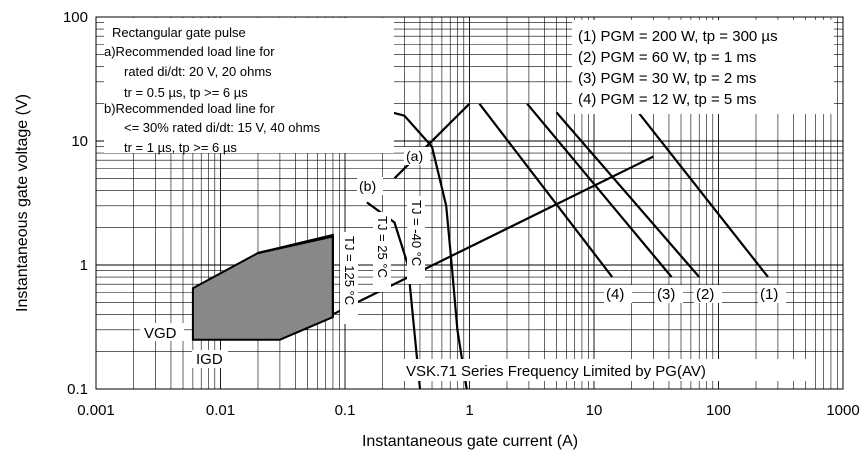  I want to click on temp-label-25-background, so click(382, 252).